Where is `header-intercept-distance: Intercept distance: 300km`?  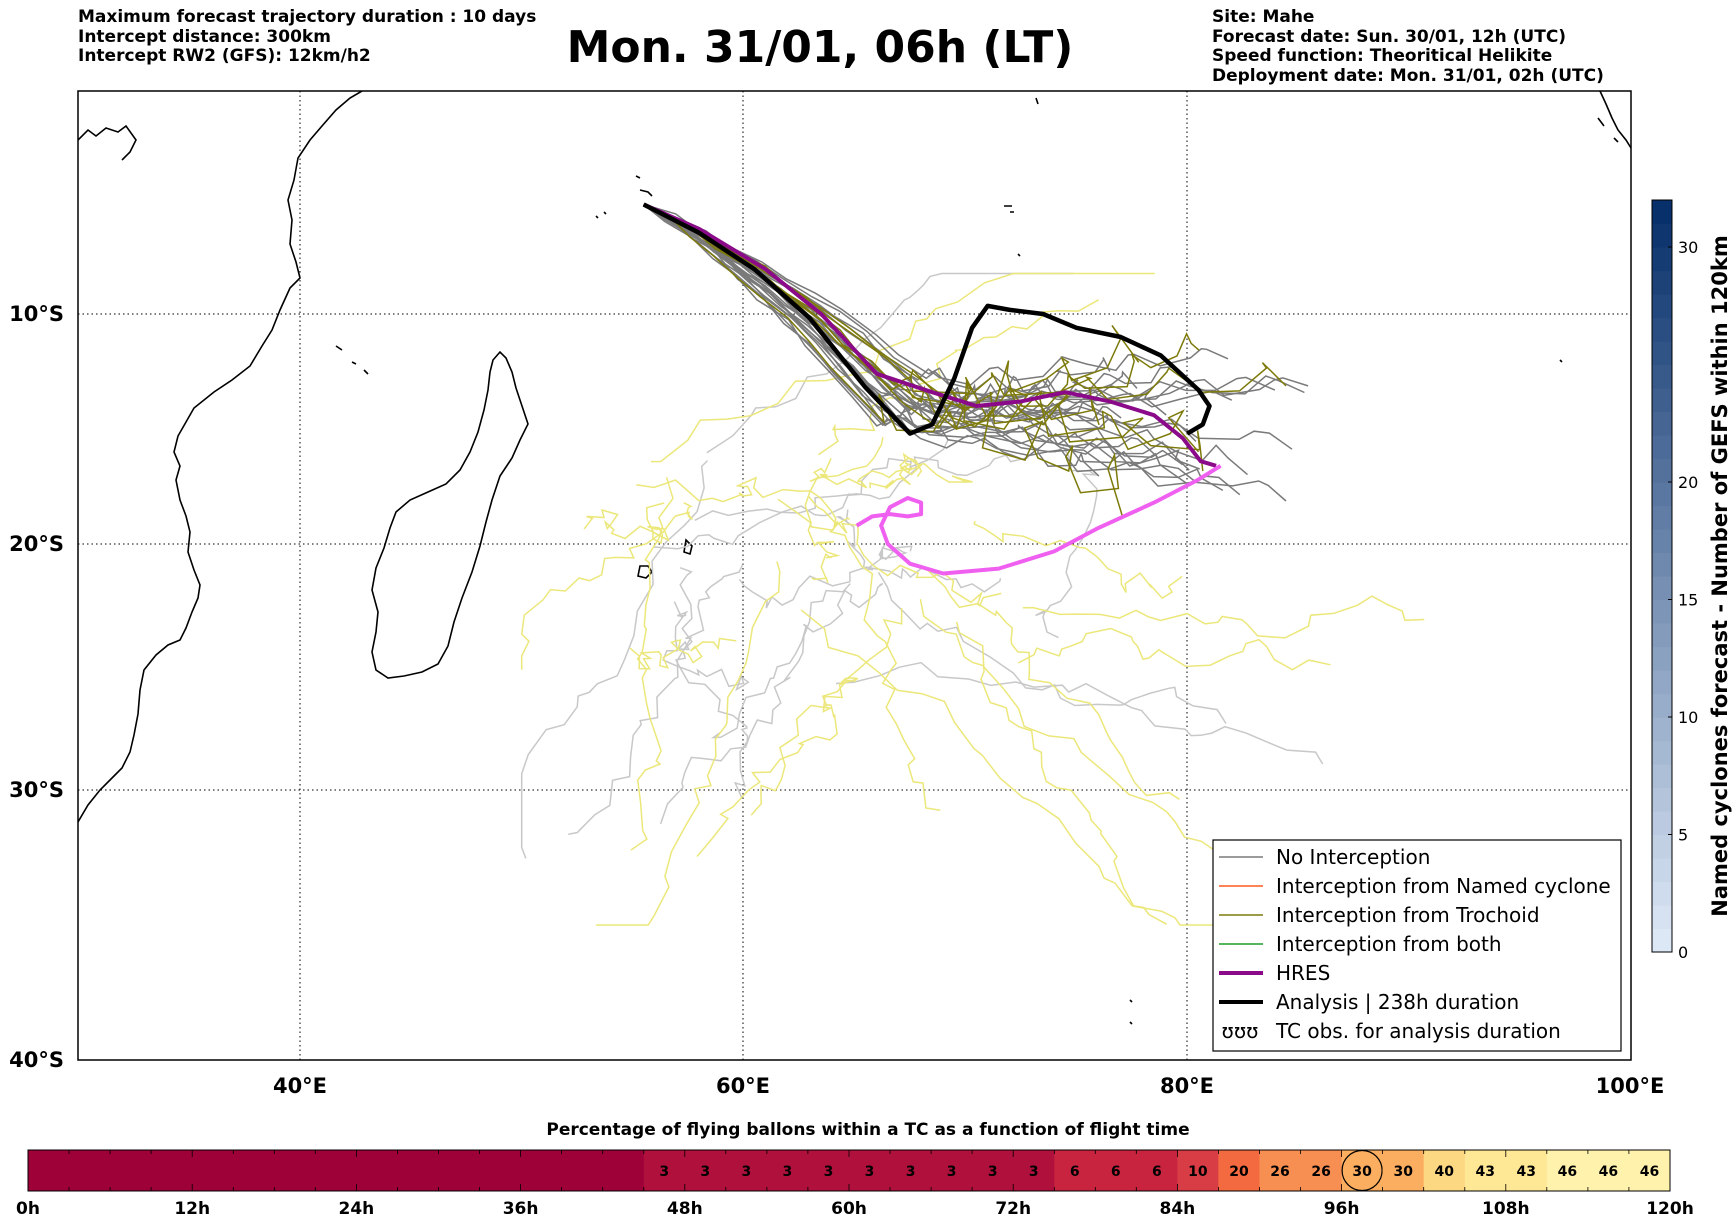
header-intercept-distance: Intercept distance: 300km is located at coordinates (204, 36).